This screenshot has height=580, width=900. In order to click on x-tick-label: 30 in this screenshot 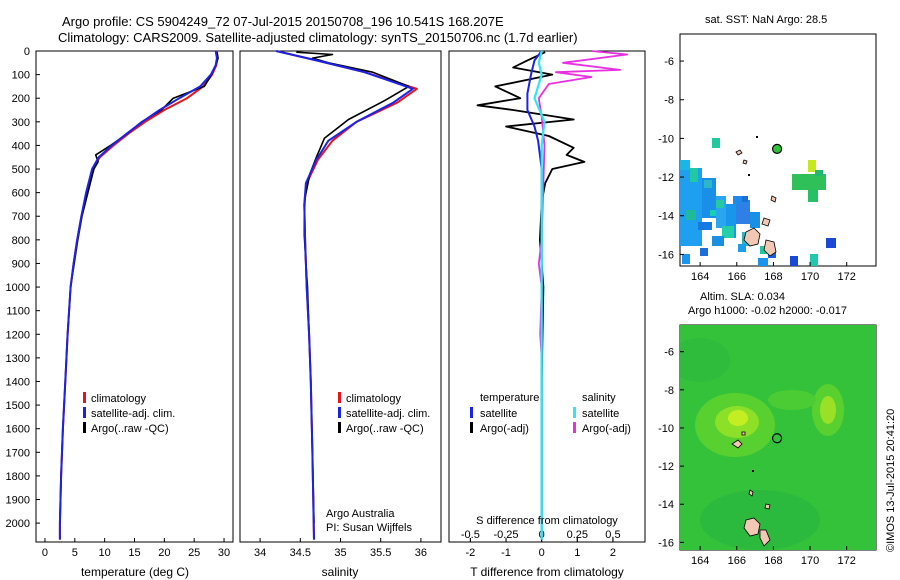, I will do `click(224, 553)`.